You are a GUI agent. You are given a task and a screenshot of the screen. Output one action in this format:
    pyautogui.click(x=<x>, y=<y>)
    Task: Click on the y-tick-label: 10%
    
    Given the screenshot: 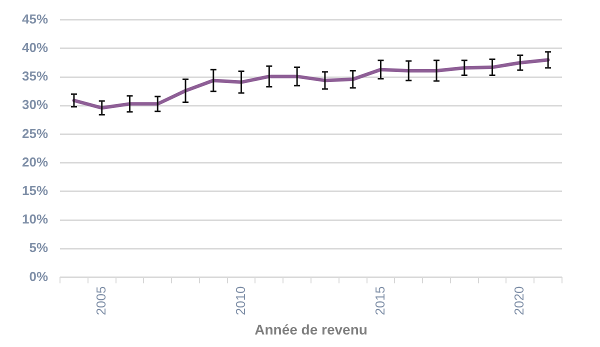 What is the action you would take?
    pyautogui.click(x=35, y=219)
    